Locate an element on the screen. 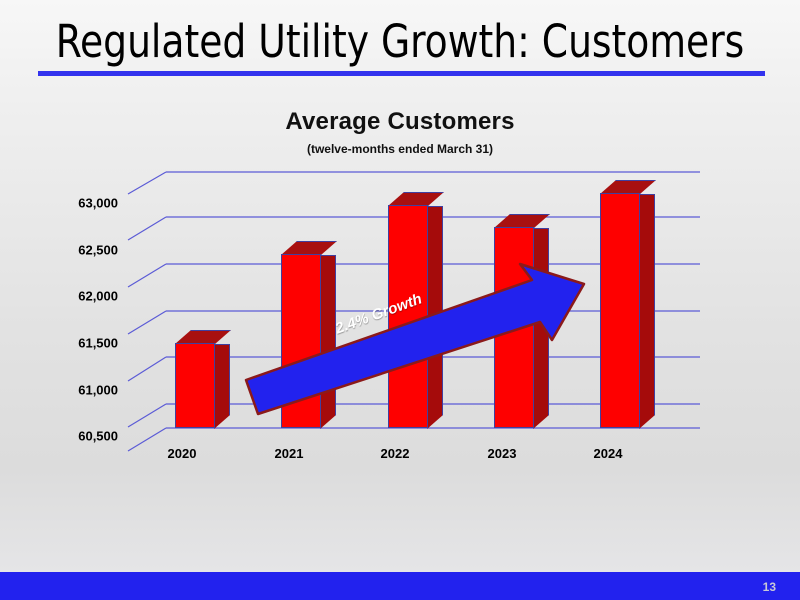 This screenshot has height=600, width=800. chart-title: Average Customers is located at coordinates (400, 121).